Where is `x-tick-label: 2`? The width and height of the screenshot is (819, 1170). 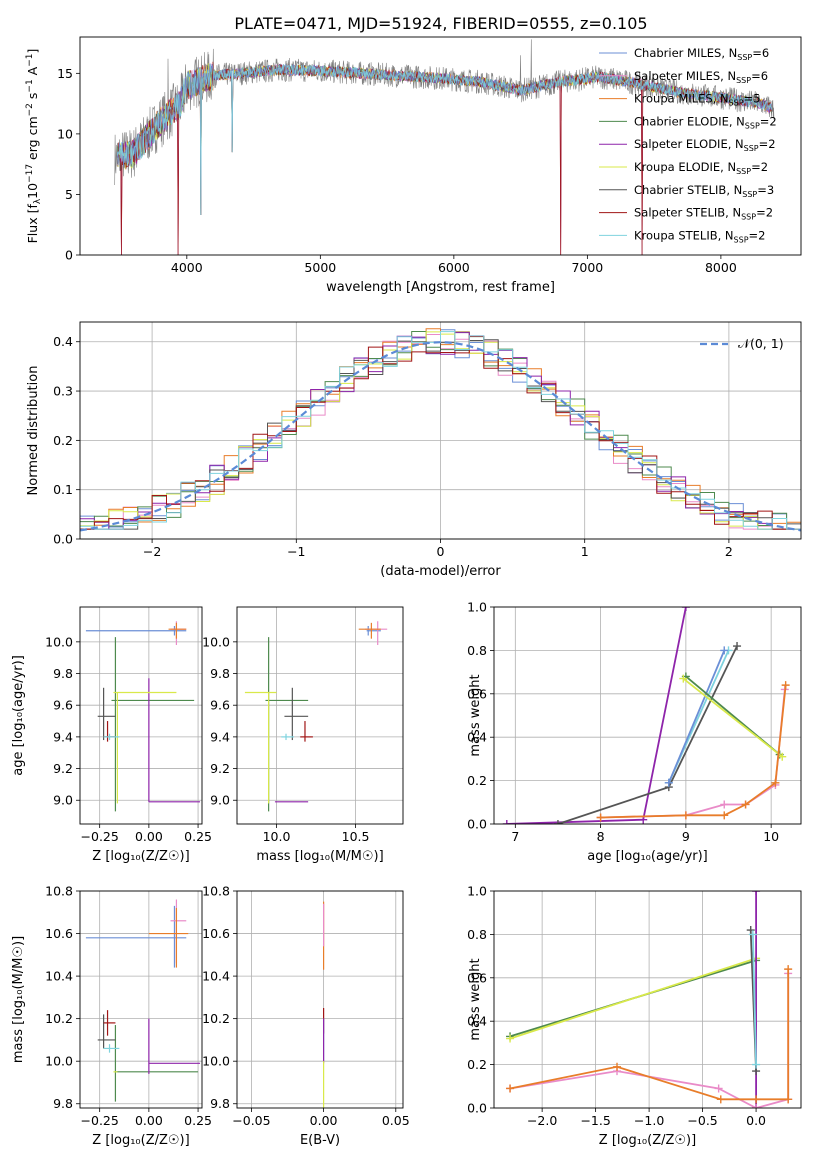
x-tick-label: 2 is located at coordinates (729, 551).